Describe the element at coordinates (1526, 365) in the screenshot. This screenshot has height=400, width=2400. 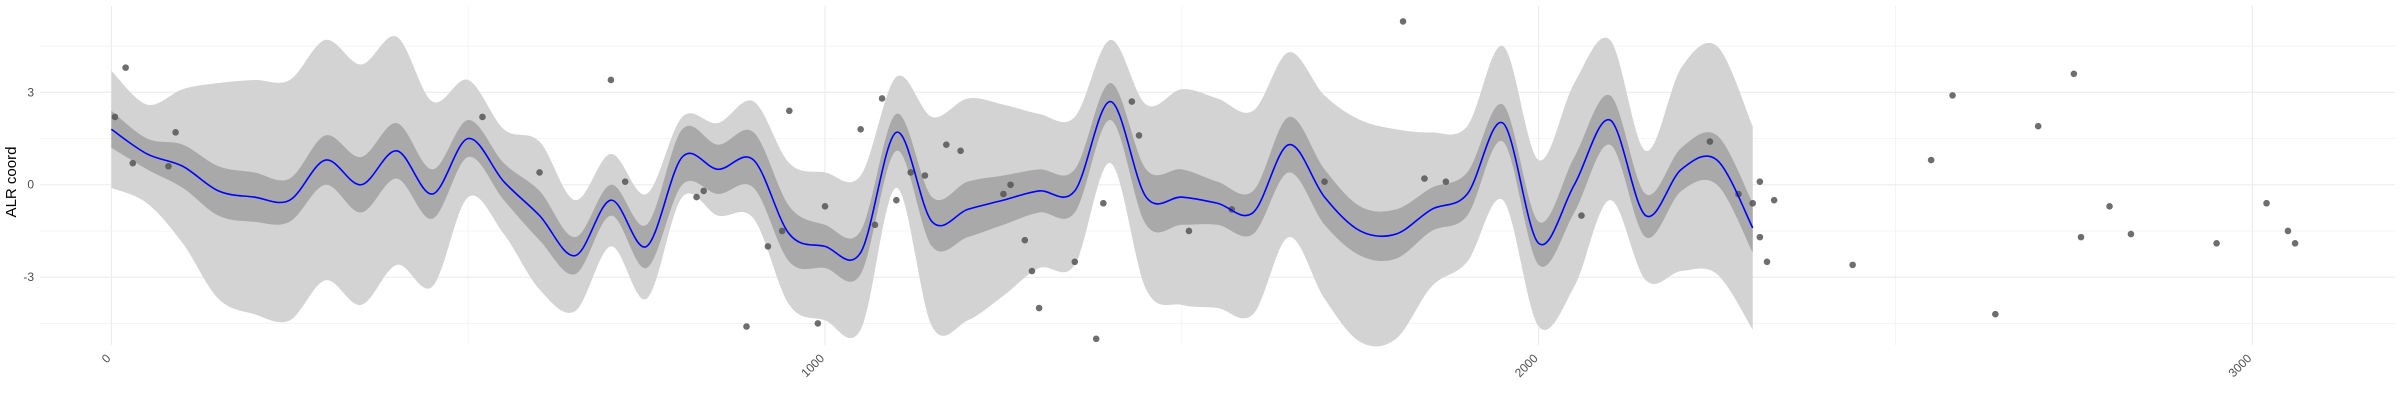
I see `x-tick-label: 2000` at that location.